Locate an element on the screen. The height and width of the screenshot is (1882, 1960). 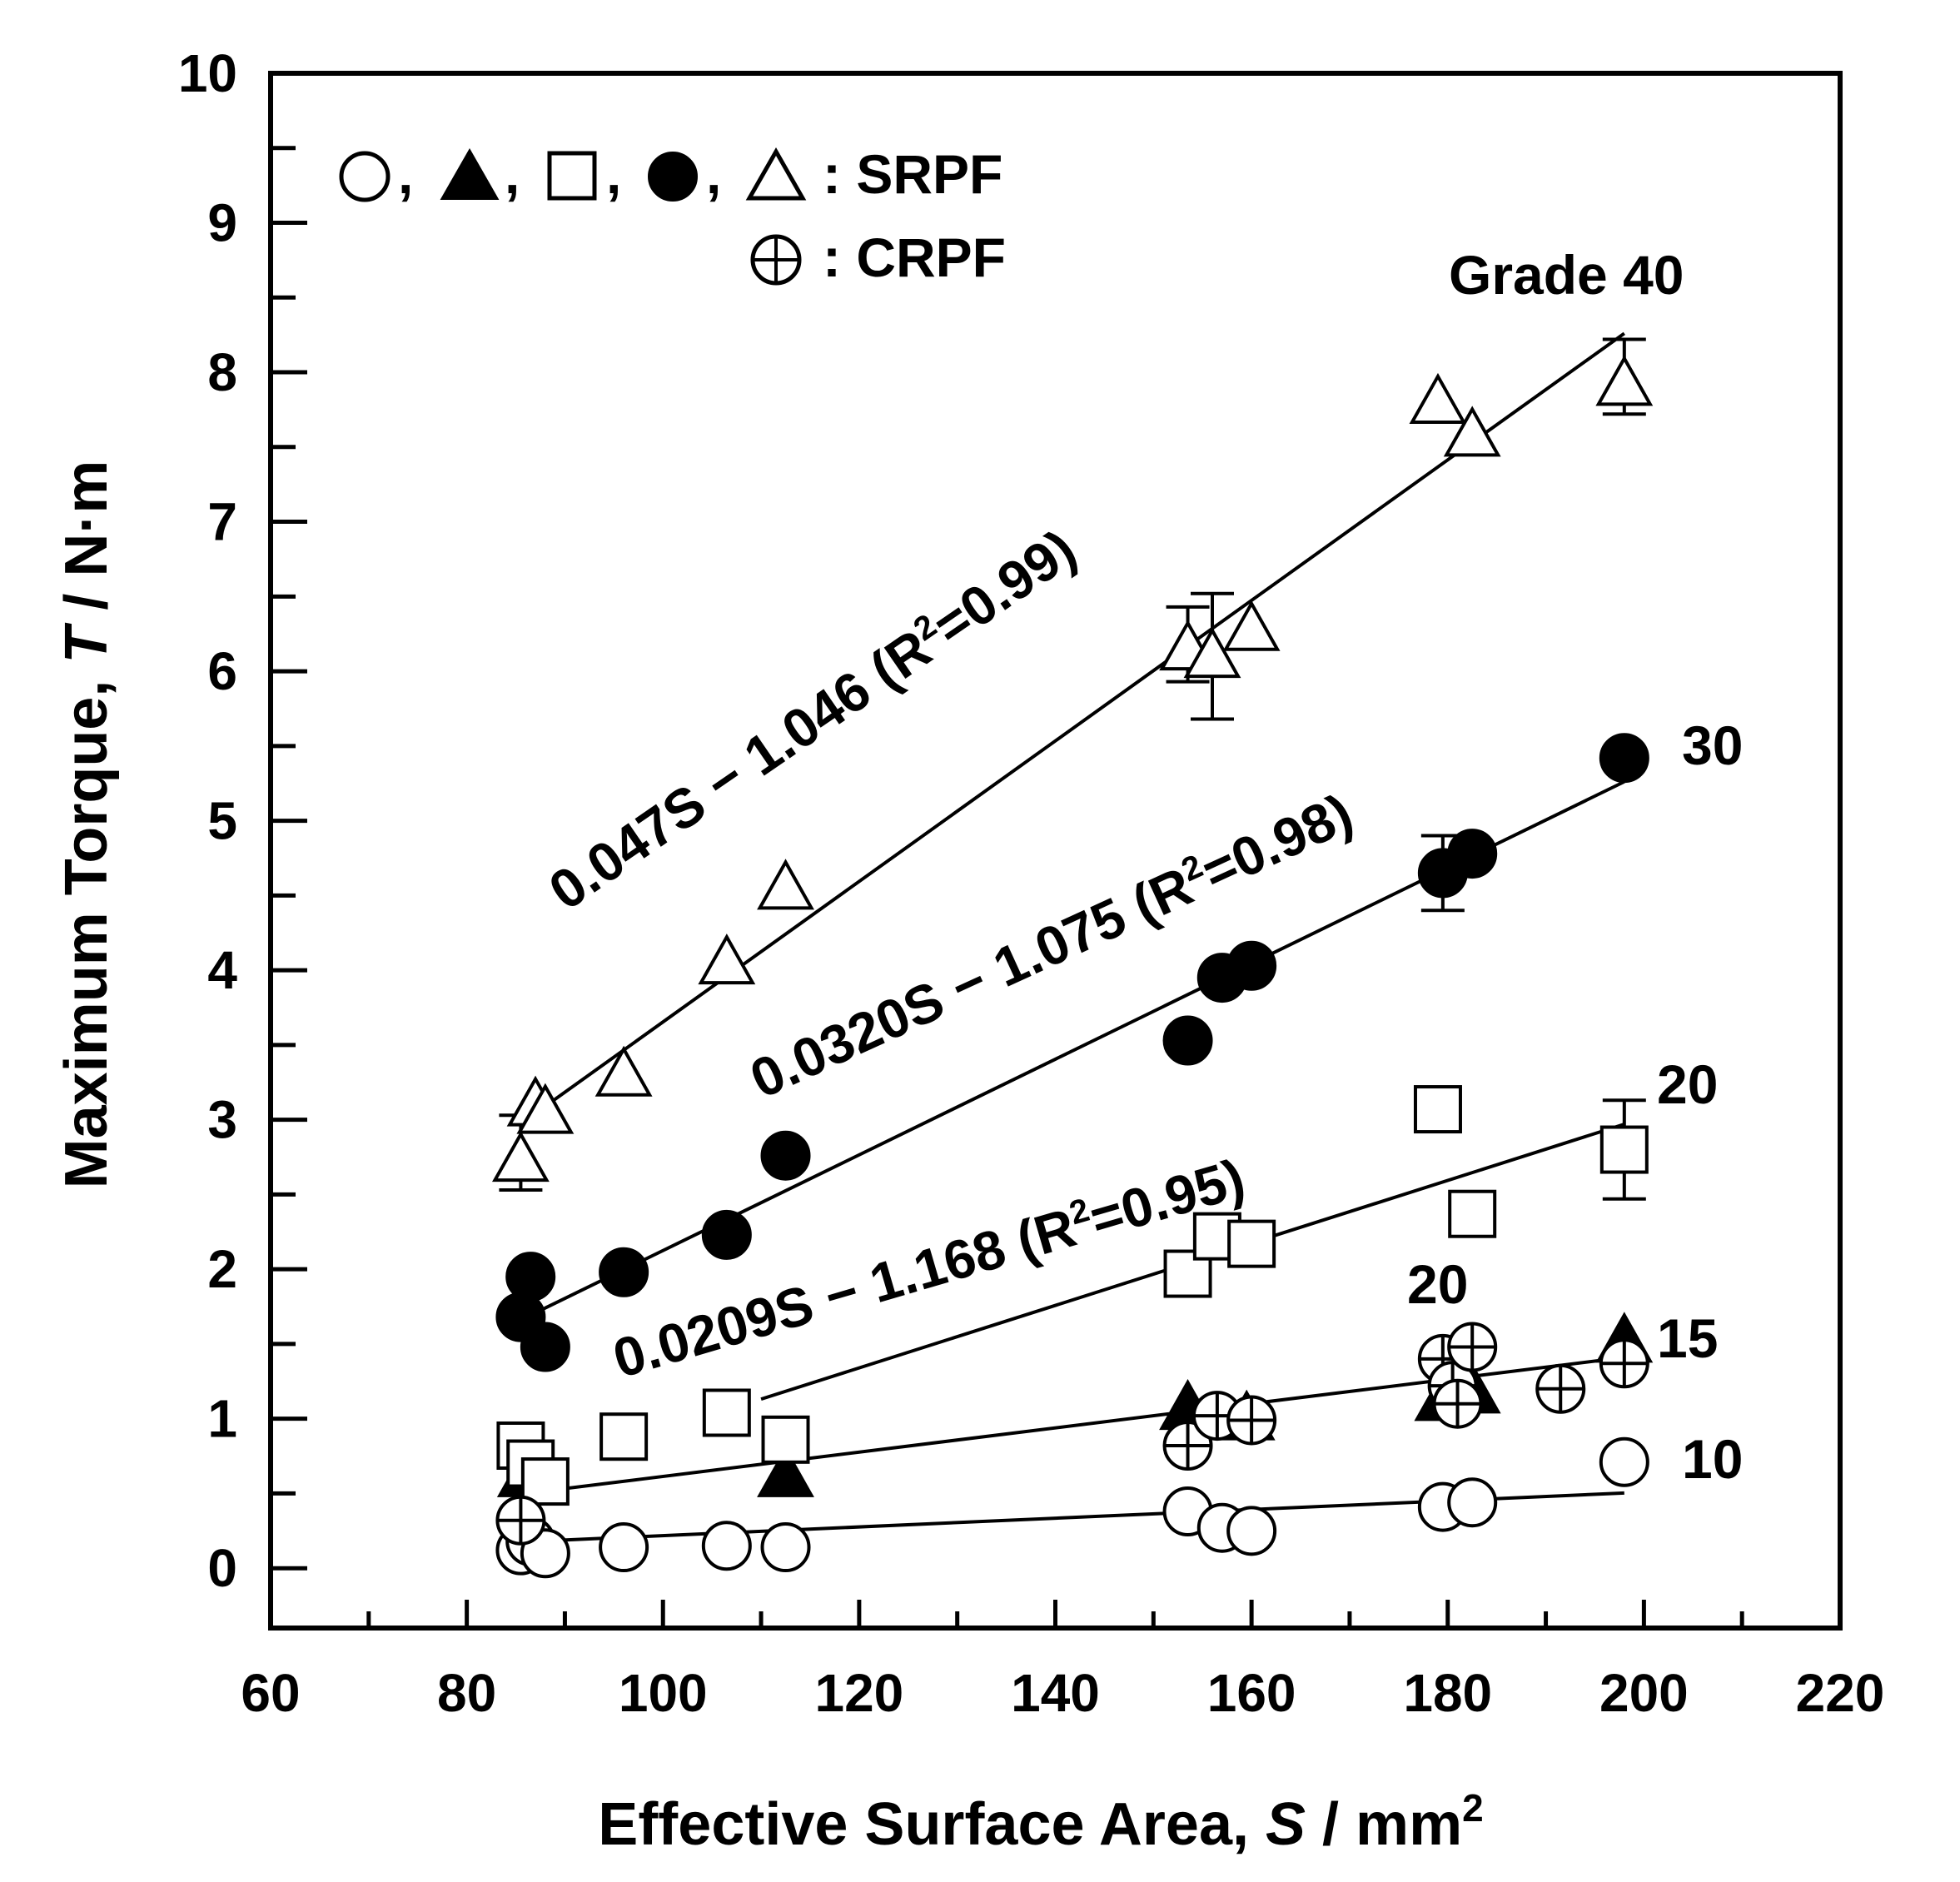
grade-20-crpf-label: 20 is located at coordinates (1437, 1284).